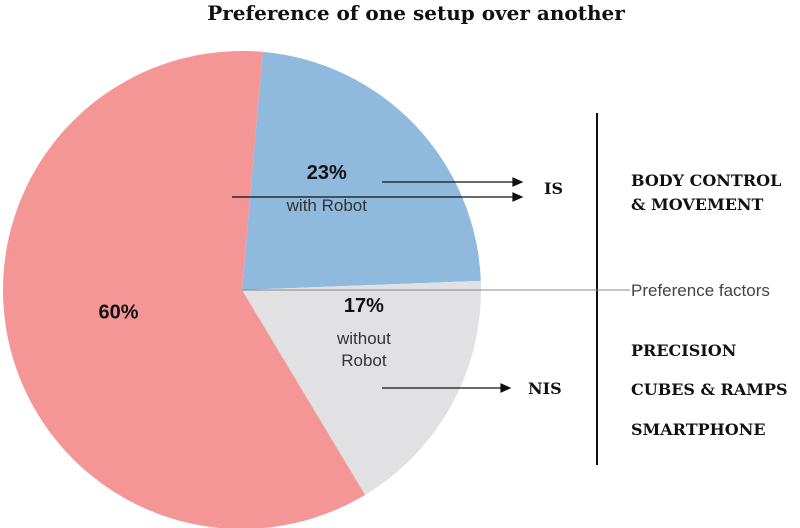 The width and height of the screenshot is (800, 528). Describe the element at coordinates (545, 388) in the screenshot. I see `category-label-nis: NIS` at that location.